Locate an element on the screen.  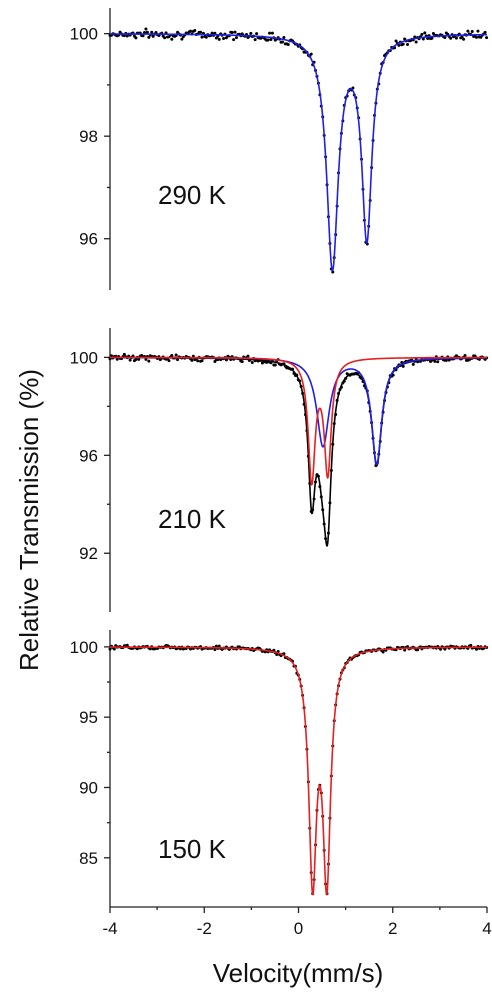
x-tick-label: -4 is located at coordinates (109, 928).